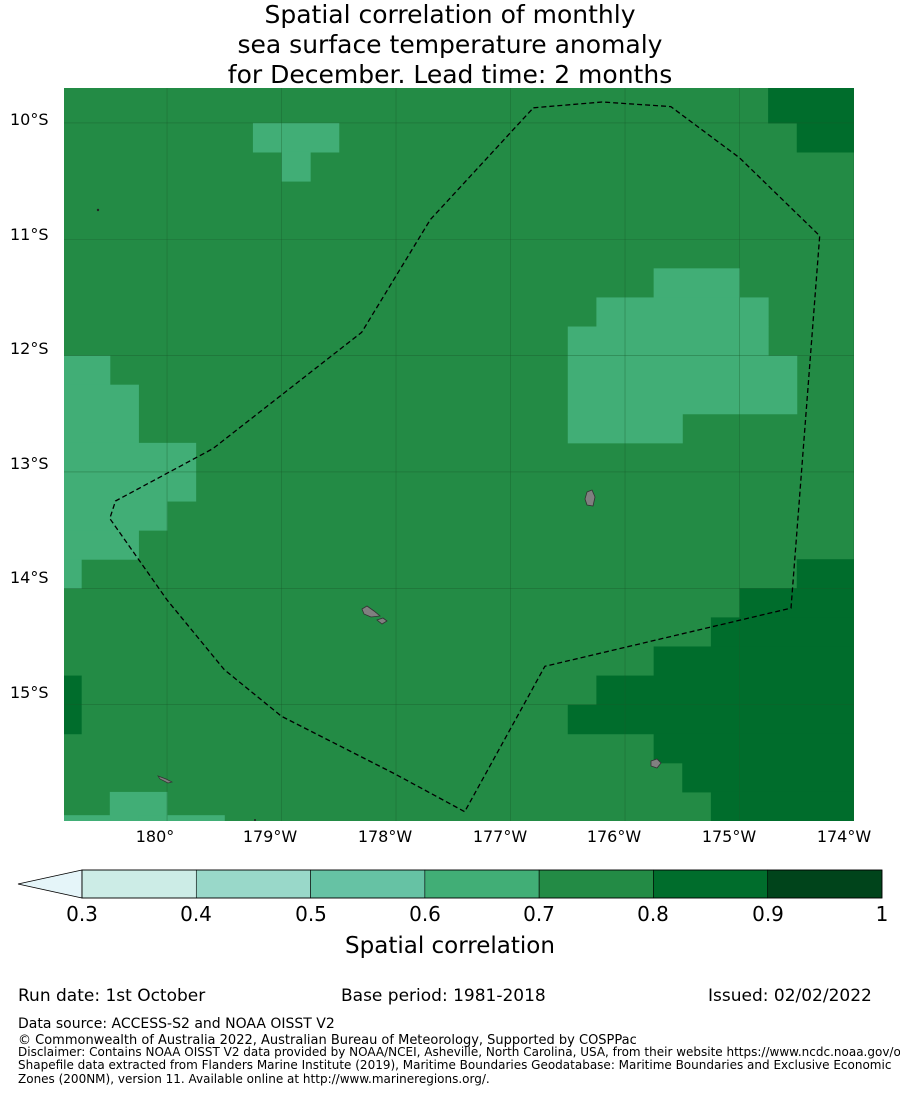  Describe the element at coordinates (590, 498) in the screenshot. I see `island-upolu` at that location.